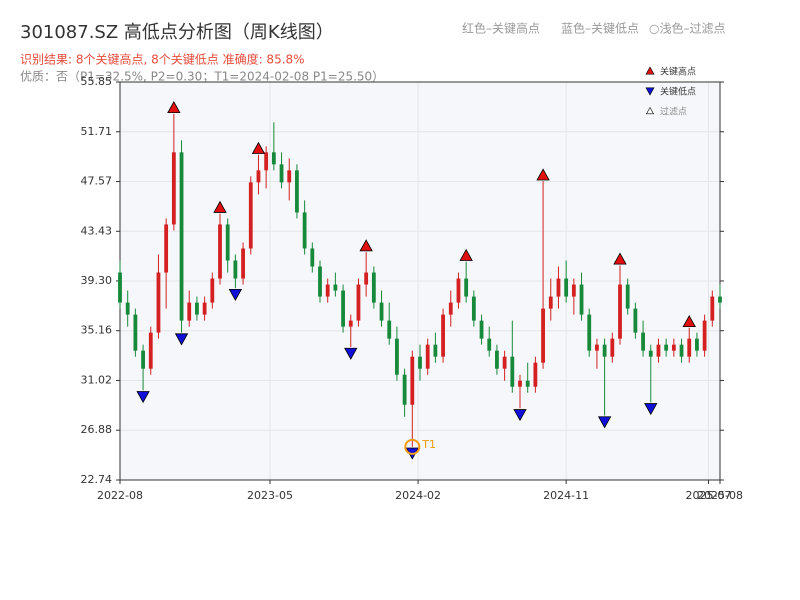 Image resolution: width=800 pixels, height=600 pixels. Describe the element at coordinates (720, 495) in the screenshot. I see `x-tick-label: 2025-08` at that location.